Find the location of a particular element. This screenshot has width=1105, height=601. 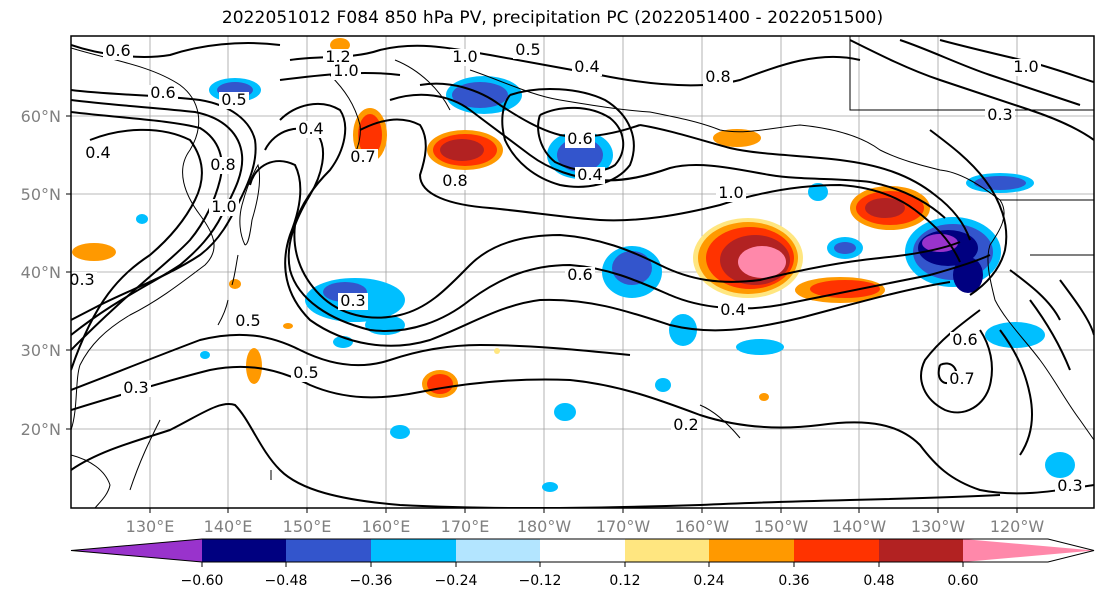

lon-tick-label: 170°E is located at coordinates (465, 526).